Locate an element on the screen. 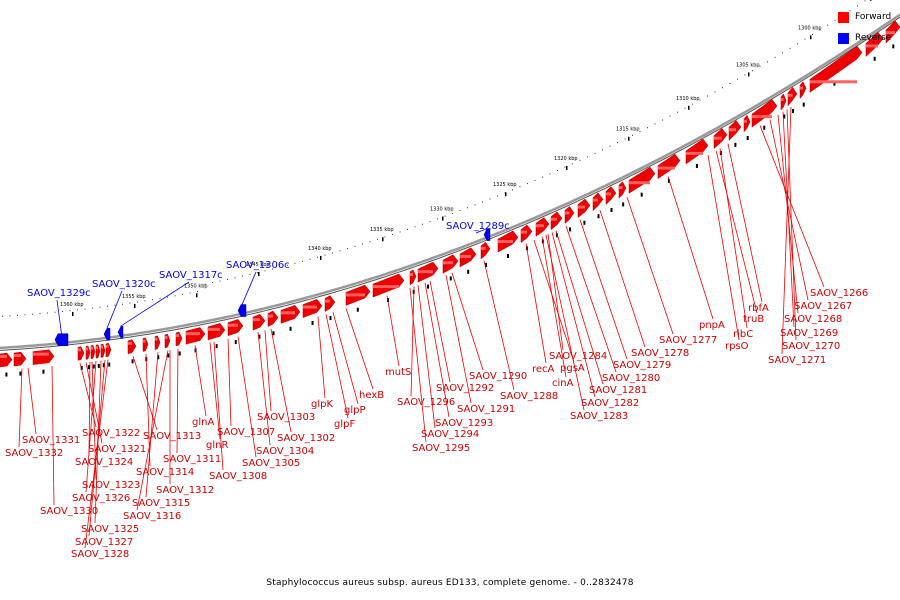 The image size is (900, 600). forward-gene-label: SAOV_1323 is located at coordinates (111, 485).